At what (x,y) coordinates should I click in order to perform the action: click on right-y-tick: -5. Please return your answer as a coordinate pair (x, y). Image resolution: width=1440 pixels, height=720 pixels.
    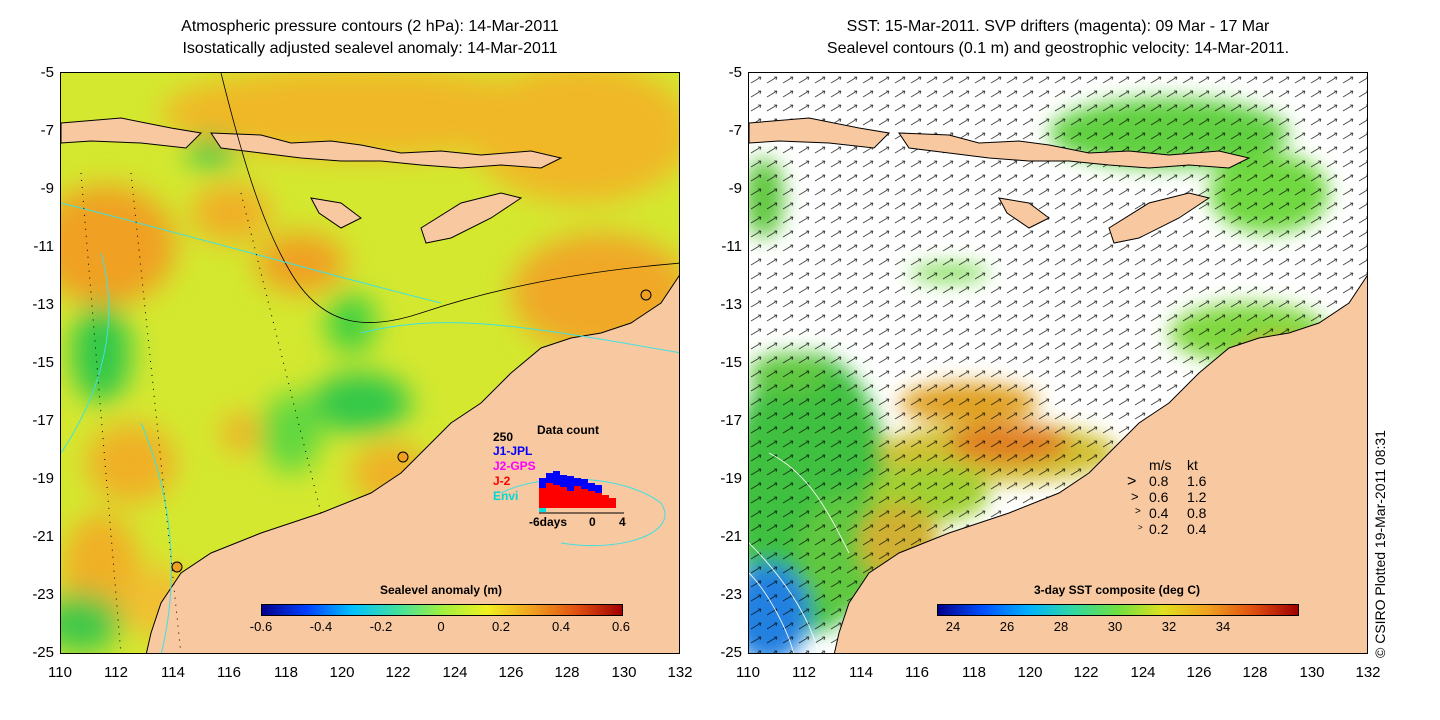
    Looking at the image, I should click on (735, 72).